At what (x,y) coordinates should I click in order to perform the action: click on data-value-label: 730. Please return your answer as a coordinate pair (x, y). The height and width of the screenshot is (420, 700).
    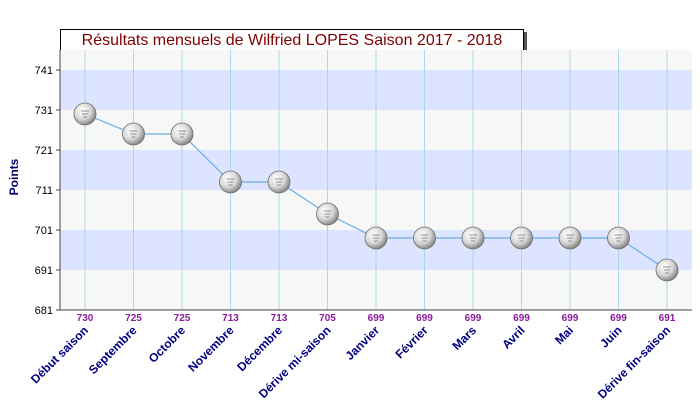
    Looking at the image, I should click on (85, 318).